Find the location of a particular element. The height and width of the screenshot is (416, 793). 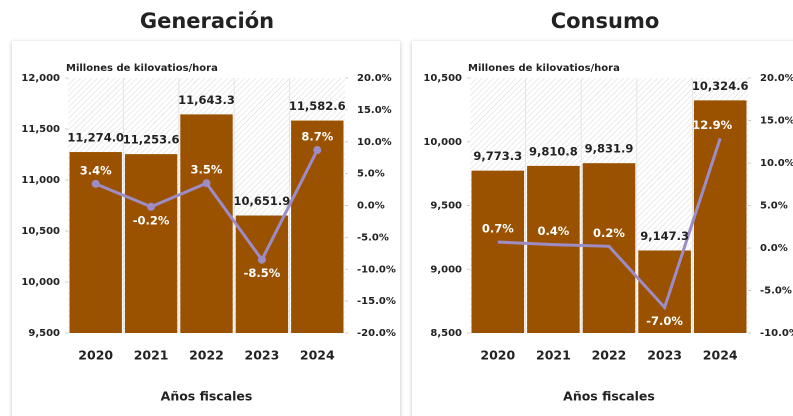

line-value-label: 3.4% is located at coordinates (96, 170).